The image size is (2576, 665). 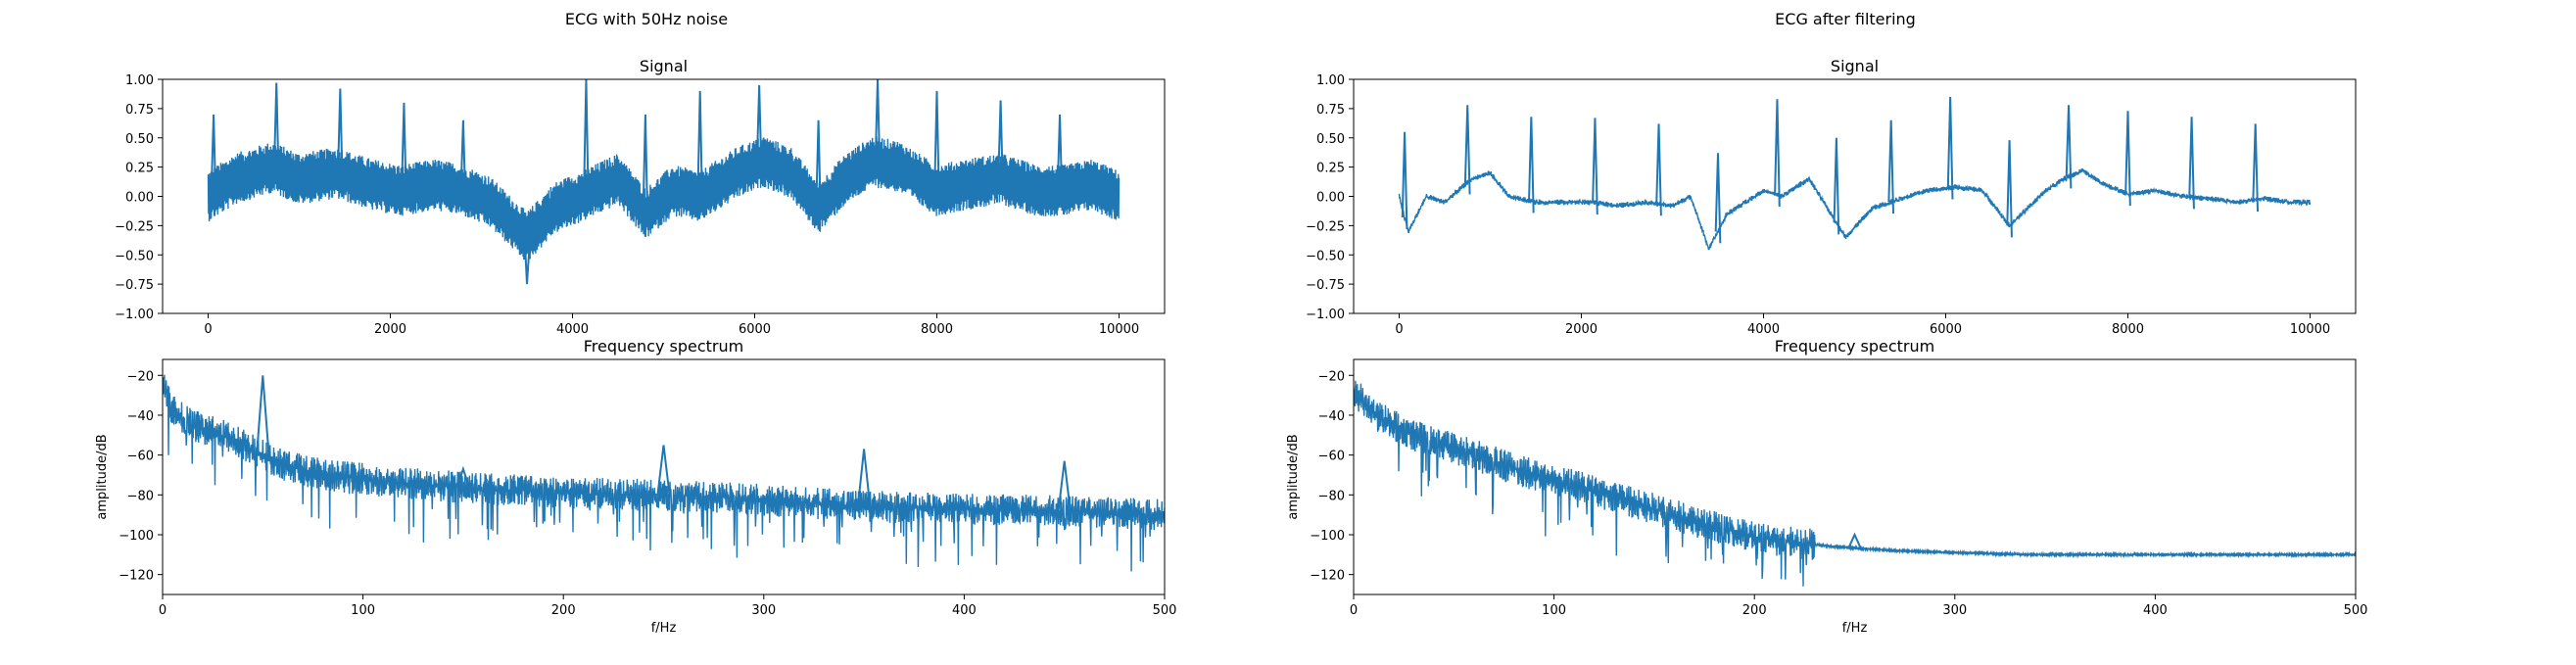 I want to click on left-figure-suptitle: ECG with 50Hz noise, so click(x=646, y=19).